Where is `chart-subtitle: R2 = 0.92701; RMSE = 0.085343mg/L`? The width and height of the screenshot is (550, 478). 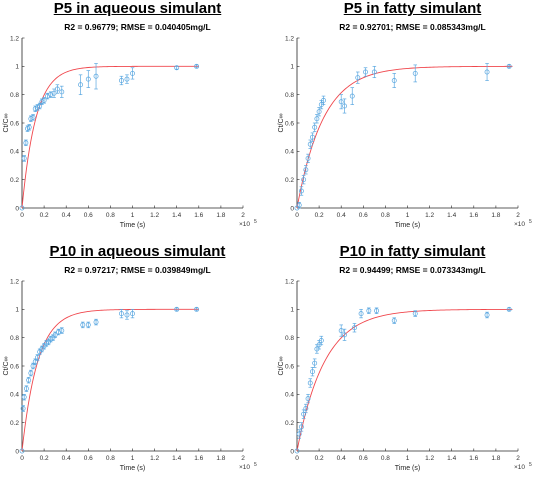 chart-subtitle: R2 = 0.92701; RMSE = 0.085343mg/L is located at coordinates (412, 27).